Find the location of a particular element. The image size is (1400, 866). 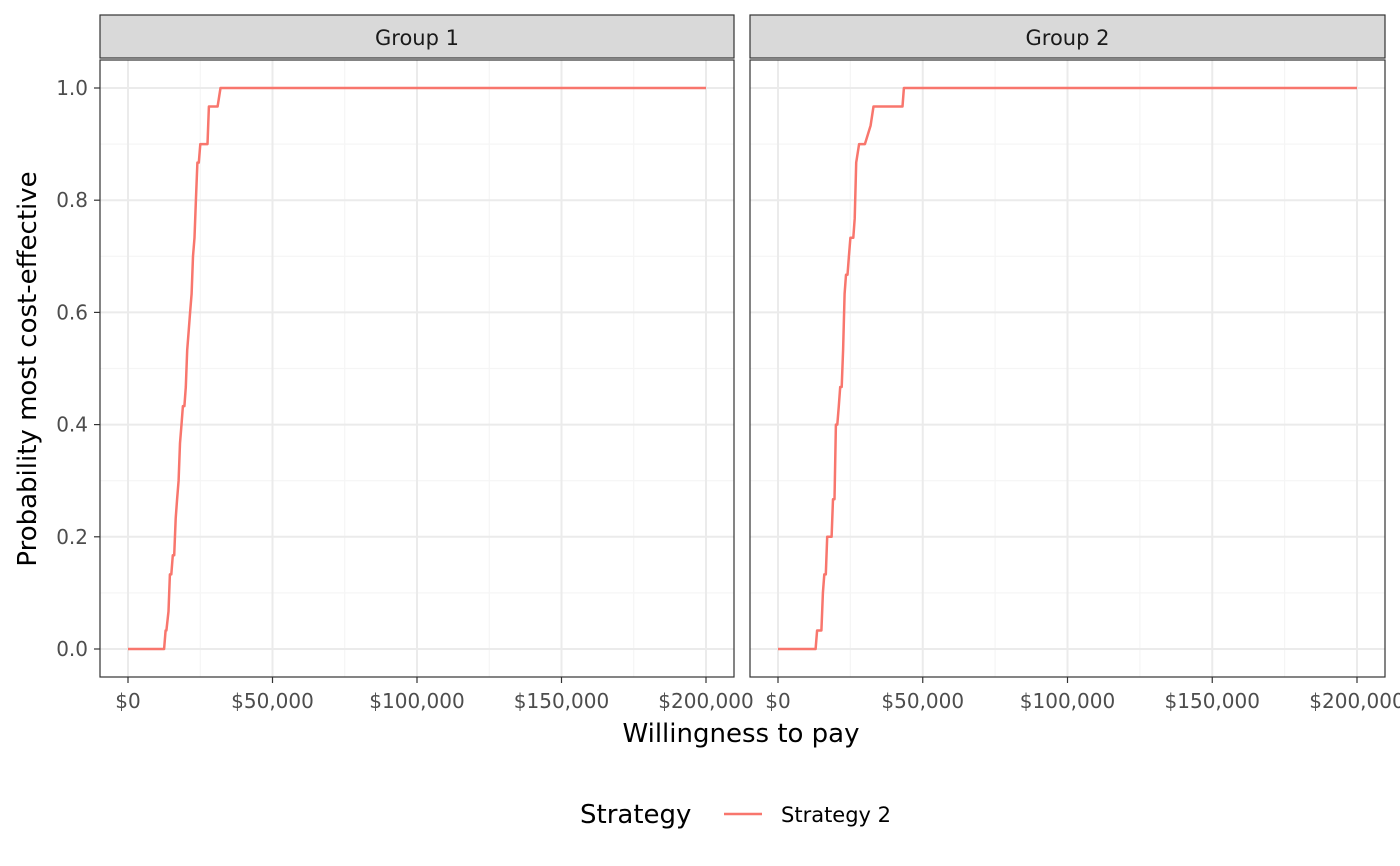

y-tick-label: 0.8 is located at coordinates (72, 200).